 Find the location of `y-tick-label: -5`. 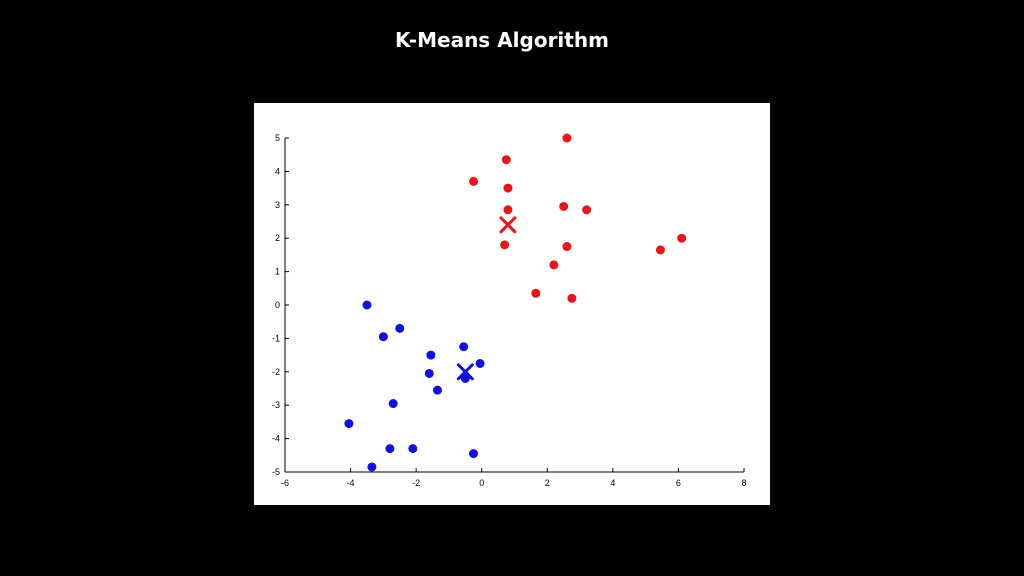

y-tick-label: -5 is located at coordinates (276, 472).